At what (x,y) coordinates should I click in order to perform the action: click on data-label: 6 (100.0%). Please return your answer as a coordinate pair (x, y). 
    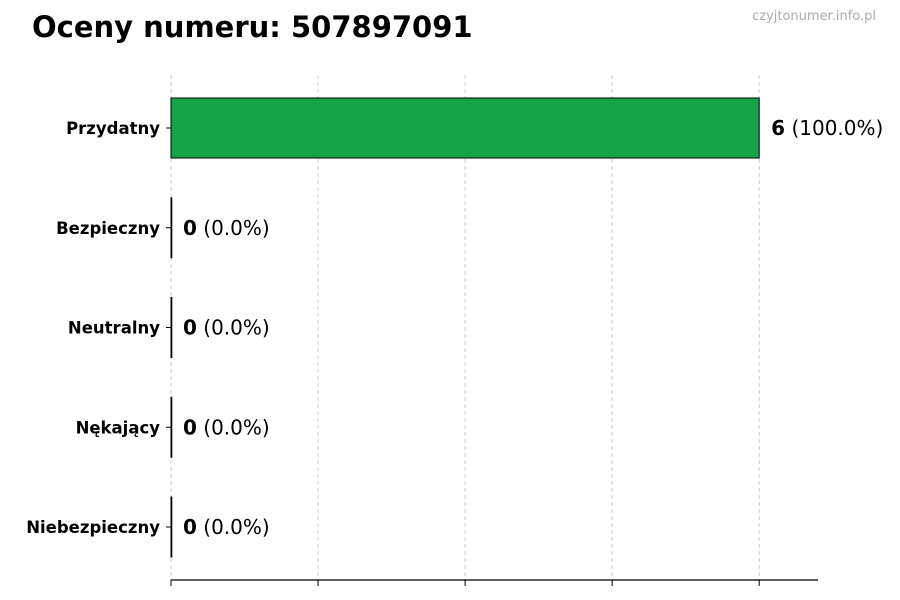
    Looking at the image, I should click on (827, 128).